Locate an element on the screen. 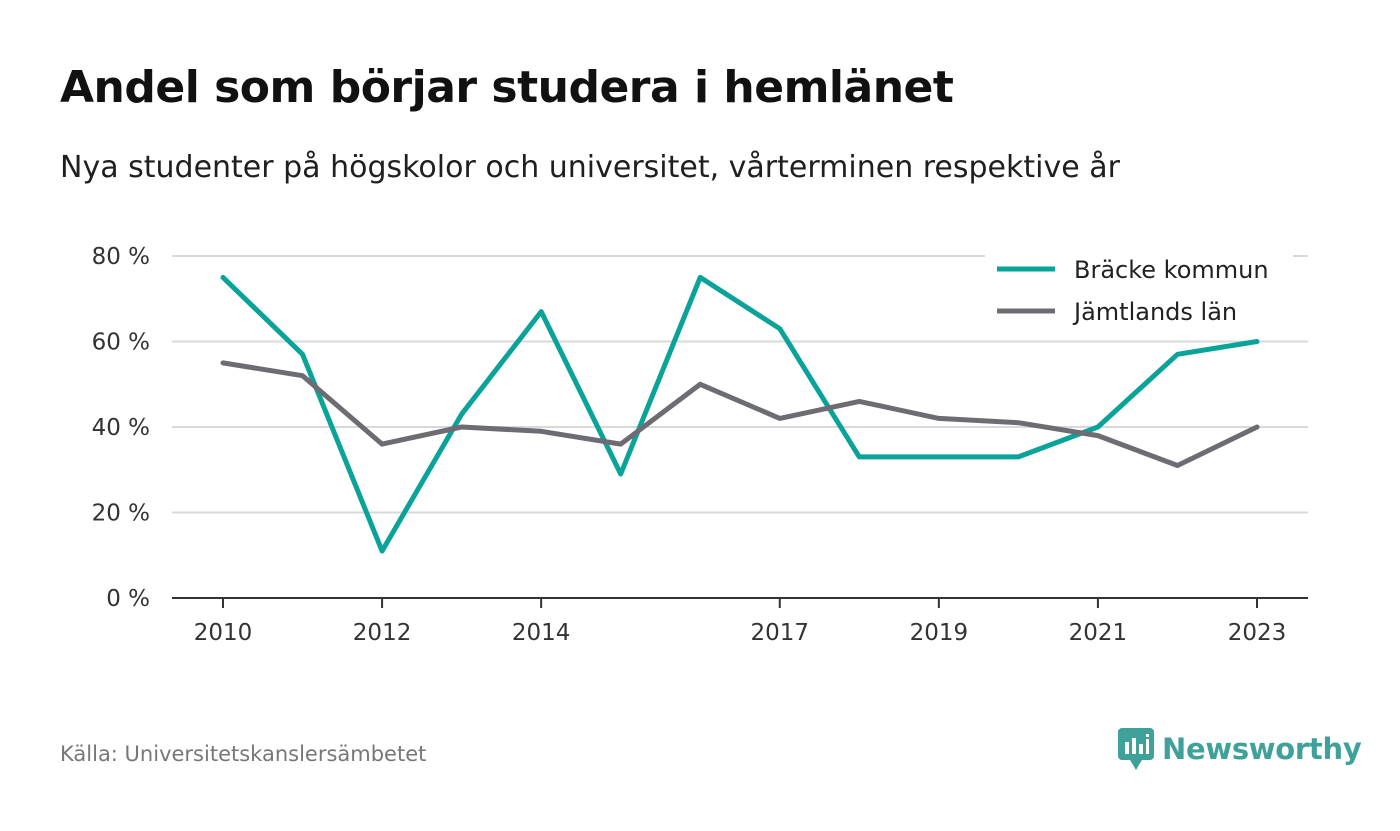  x-tick-label: 2010 is located at coordinates (223, 633).